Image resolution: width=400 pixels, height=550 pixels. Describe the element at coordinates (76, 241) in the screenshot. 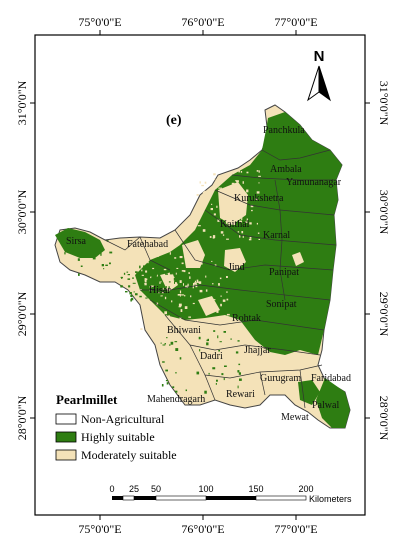

I see `district-label-sirsa: Sirsa` at that location.